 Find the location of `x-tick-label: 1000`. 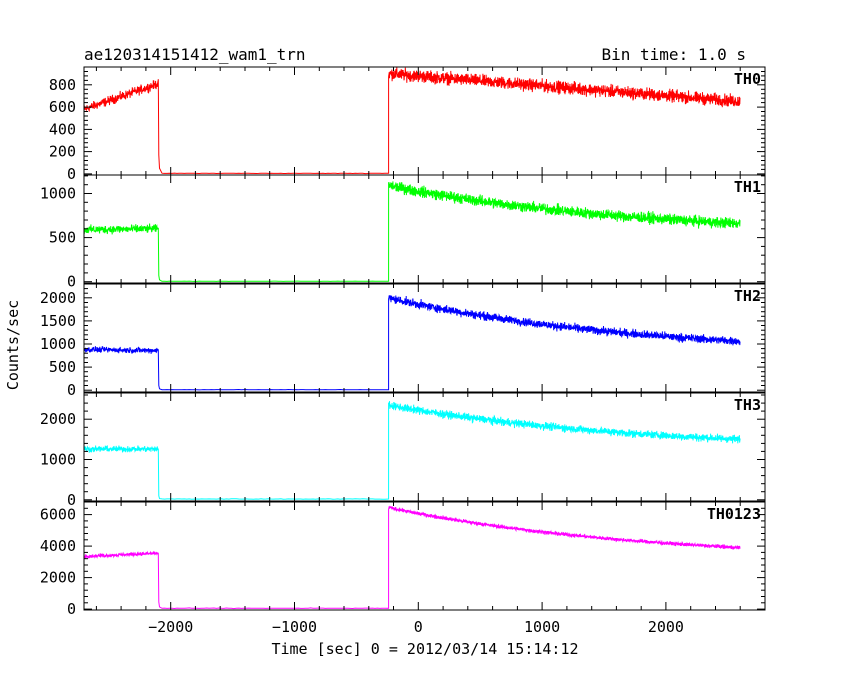

x-tick-label: 1000 is located at coordinates (542, 627).